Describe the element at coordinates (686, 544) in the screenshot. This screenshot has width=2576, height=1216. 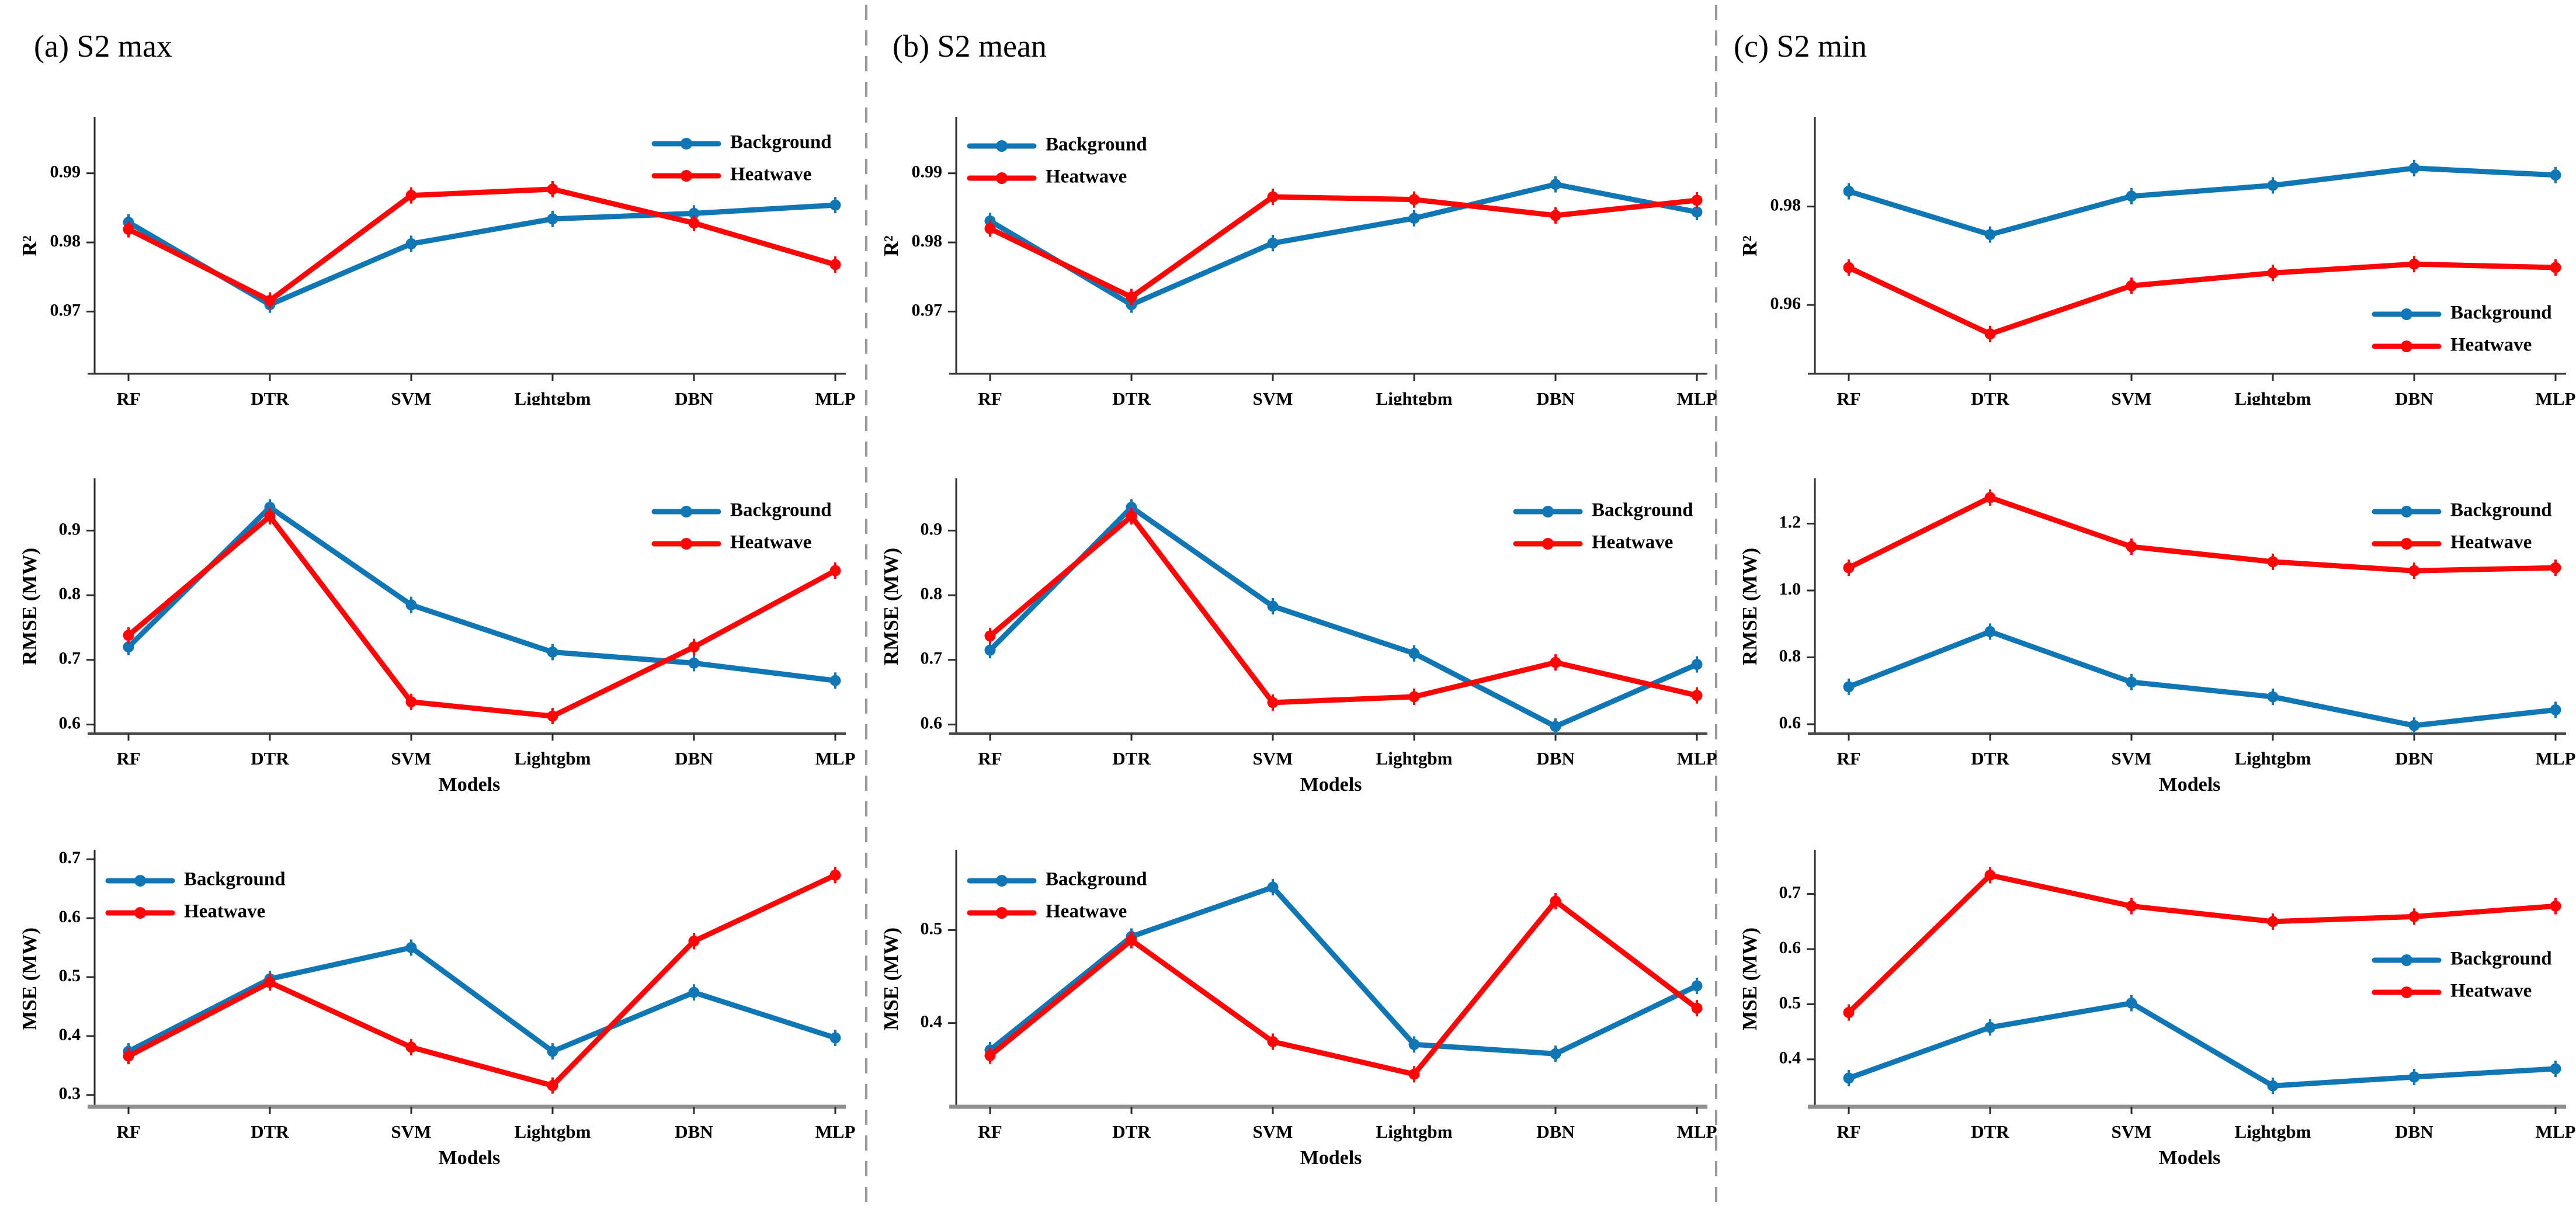
I see `legend-marker-heatwave` at that location.